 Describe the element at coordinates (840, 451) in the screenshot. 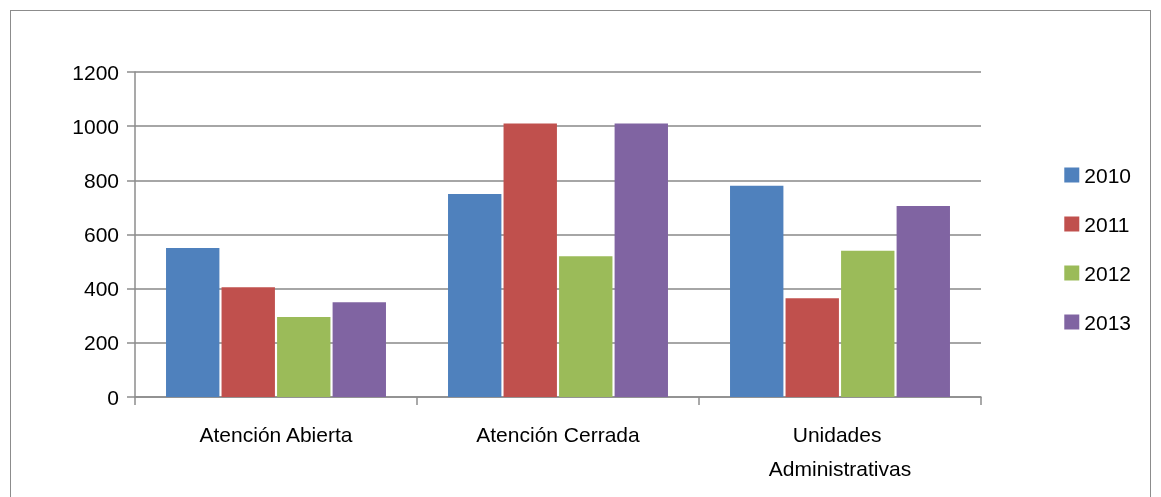

I see `x-tick-label: Unidades Administrativas` at that location.